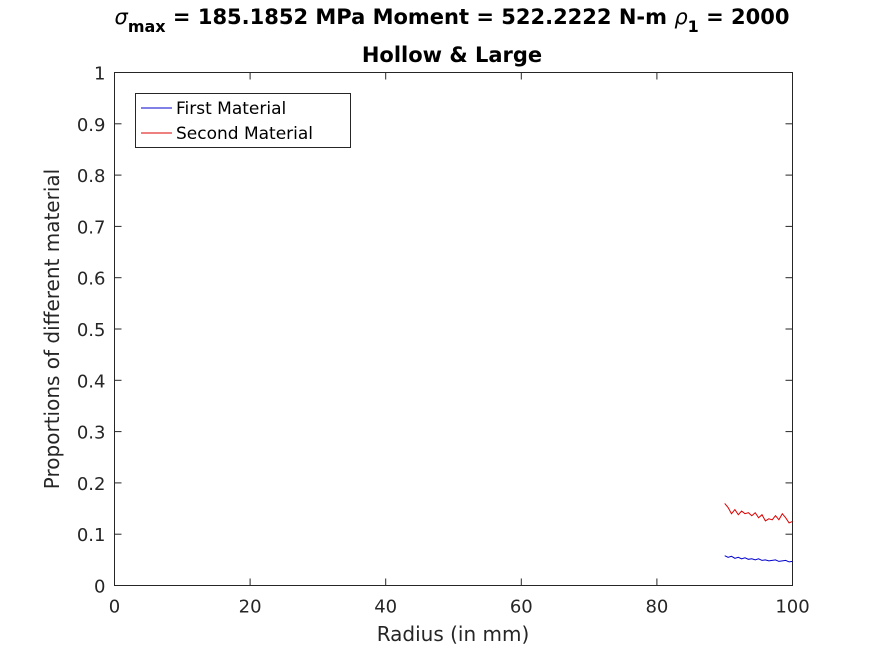  I want to click on legend-box, so click(243, 120).